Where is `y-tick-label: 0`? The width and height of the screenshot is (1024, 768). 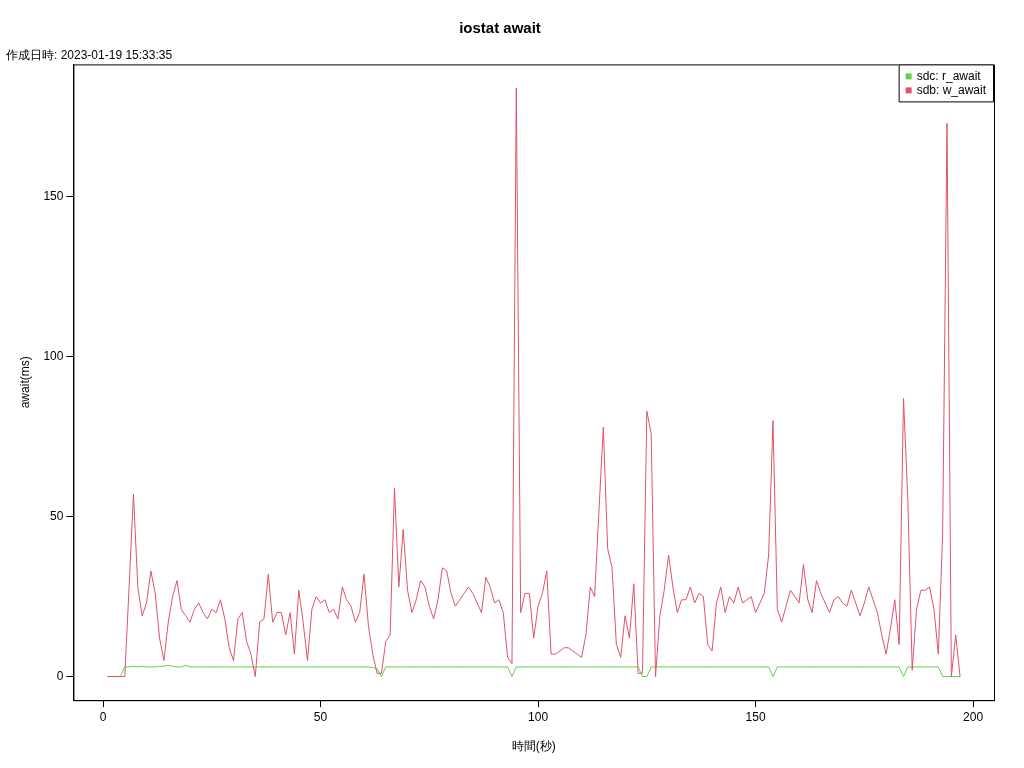
y-tick-label: 0 is located at coordinates (60, 675).